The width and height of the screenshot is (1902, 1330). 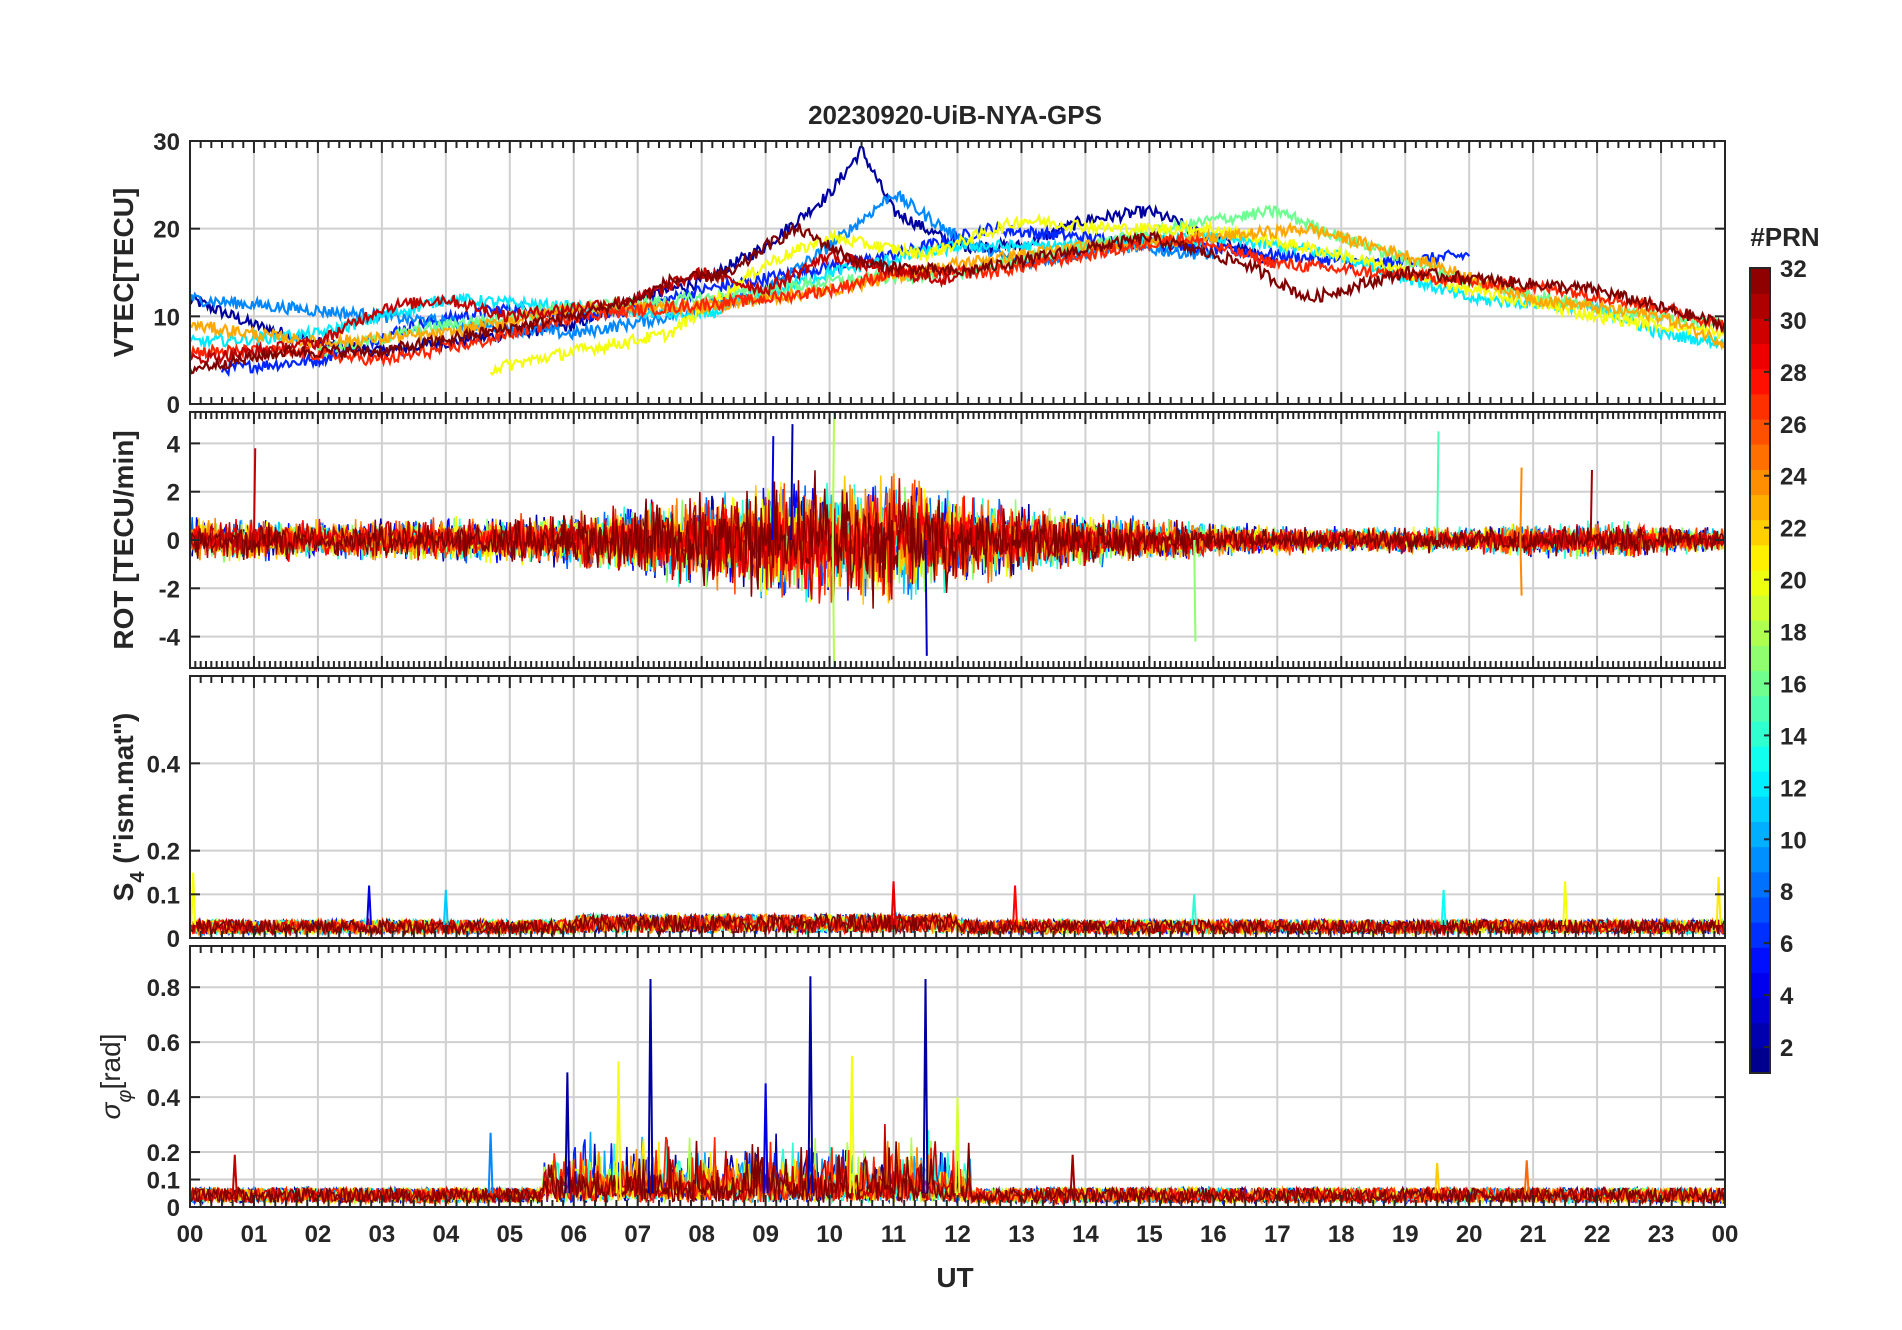 What do you see at coordinates (166, 230) in the screenshot?
I see `y-tick-label: 20` at bounding box center [166, 230].